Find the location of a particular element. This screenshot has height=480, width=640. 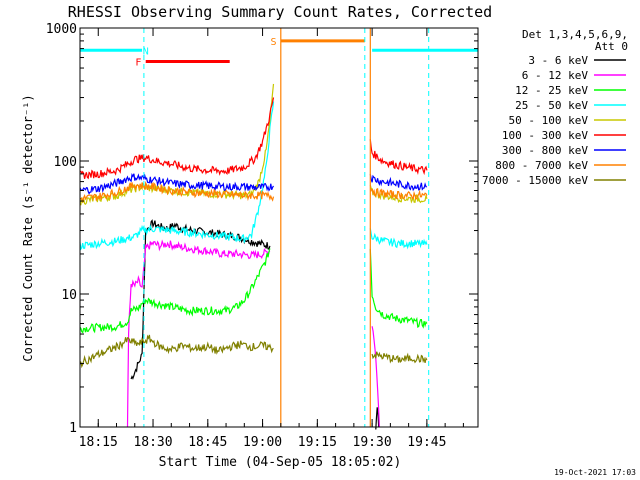

state-label-S: S is located at coordinates (274, 42).